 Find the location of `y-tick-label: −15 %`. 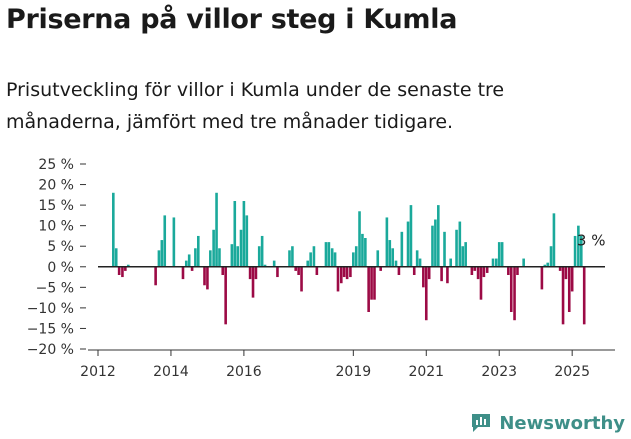

y-tick-label: −15 % is located at coordinates (50, 329).